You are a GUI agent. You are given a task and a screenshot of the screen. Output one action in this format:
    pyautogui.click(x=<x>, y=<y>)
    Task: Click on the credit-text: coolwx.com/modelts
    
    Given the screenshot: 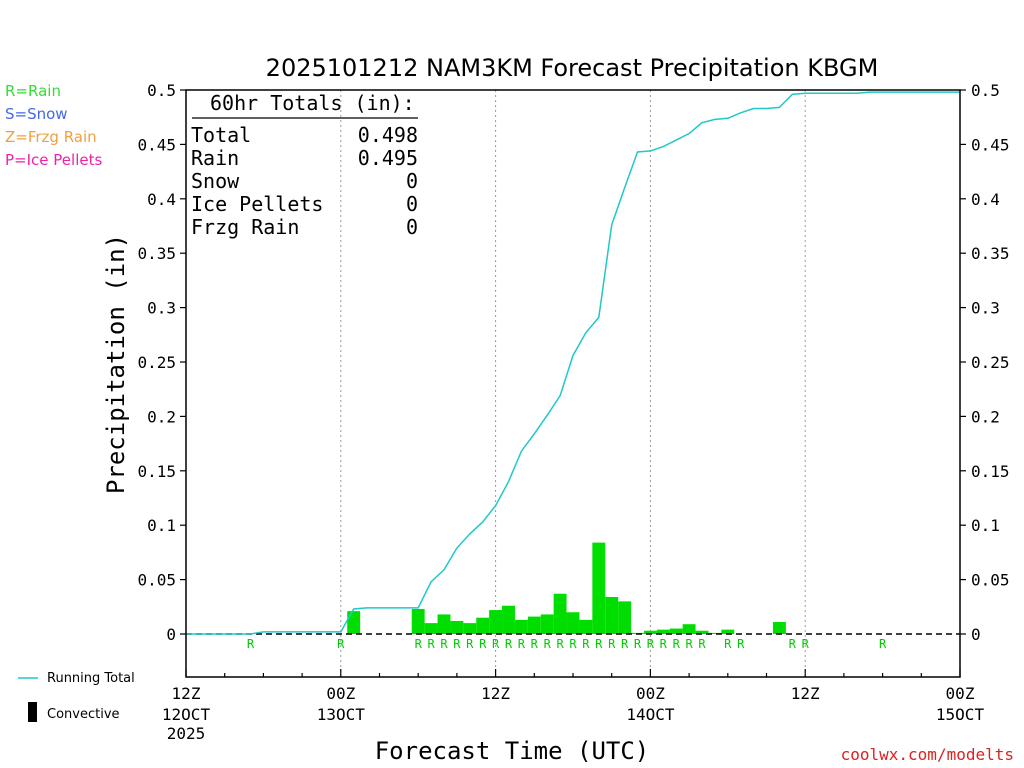 What is the action you would take?
    pyautogui.click(x=927, y=754)
    